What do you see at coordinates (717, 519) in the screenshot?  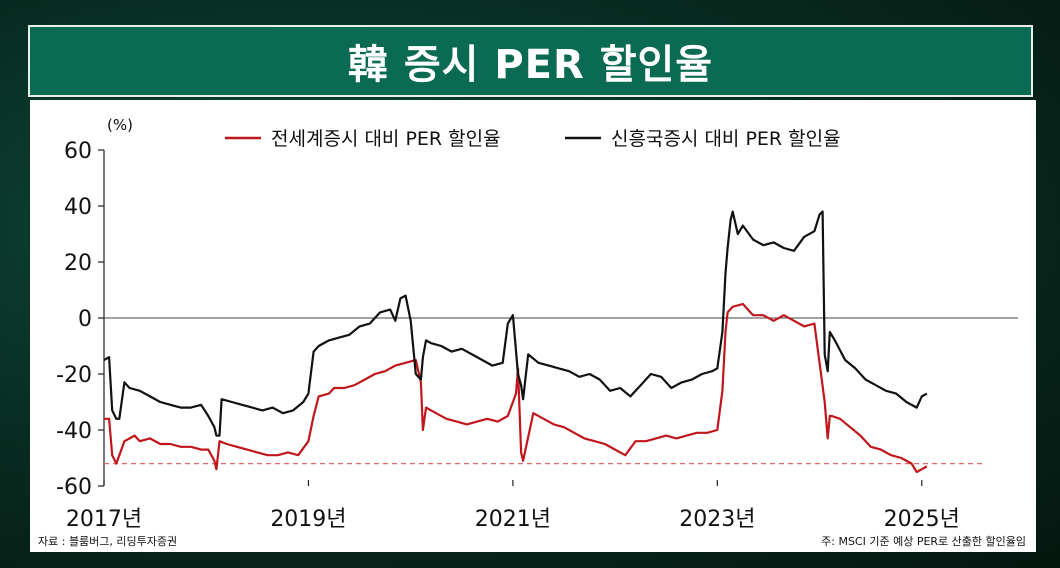 I see `x-tick-label: 2023년` at bounding box center [717, 519].